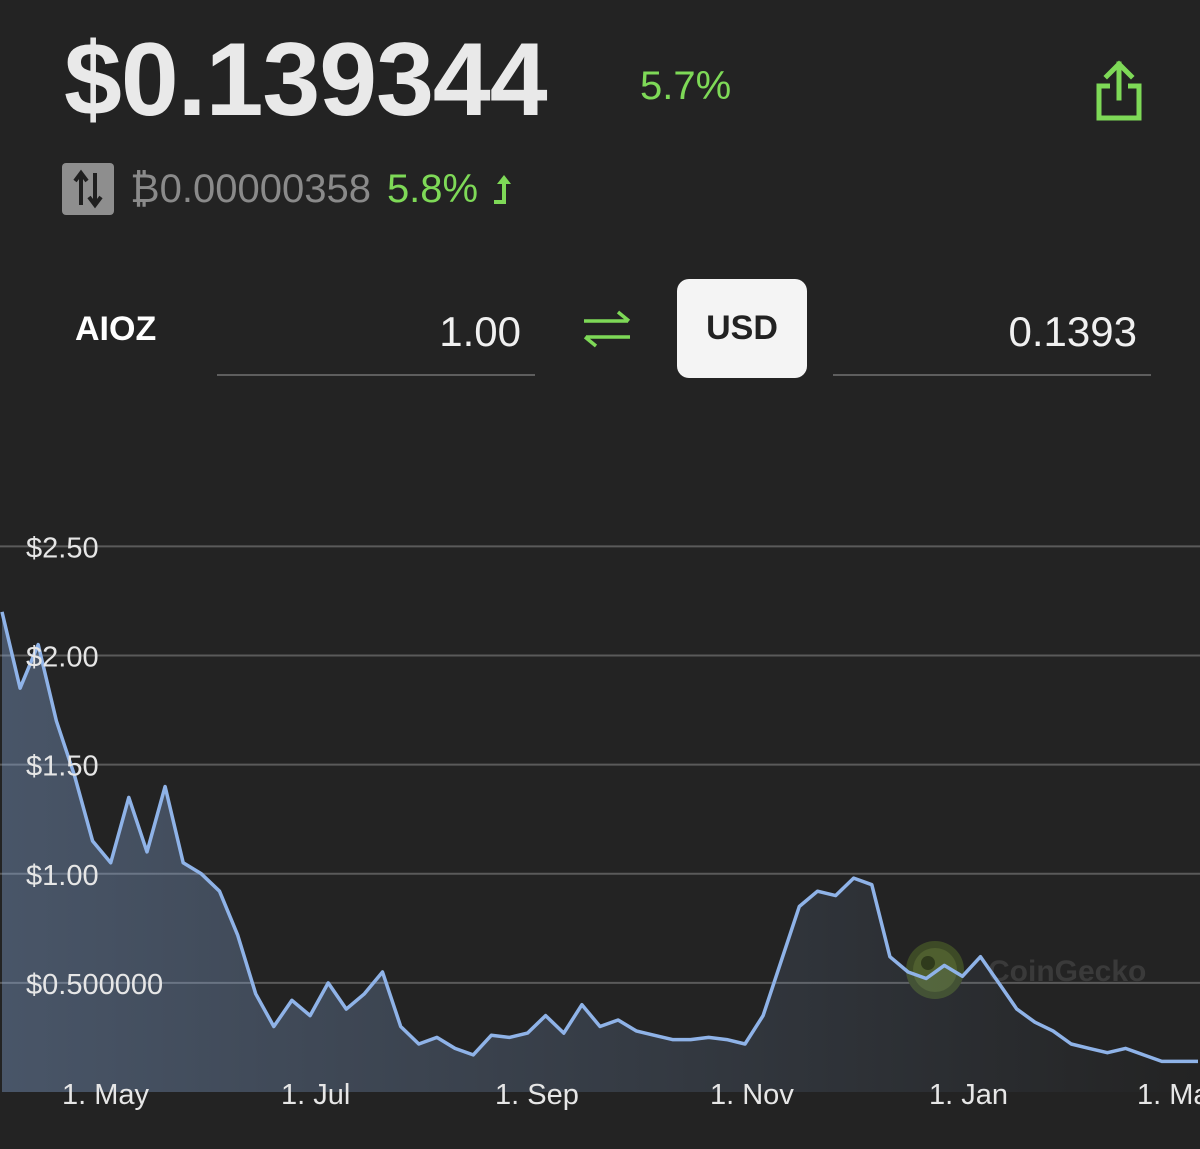 Image resolution: width=1200 pixels, height=1149 pixels. I want to click on price-display: $0.139344, so click(306, 80).